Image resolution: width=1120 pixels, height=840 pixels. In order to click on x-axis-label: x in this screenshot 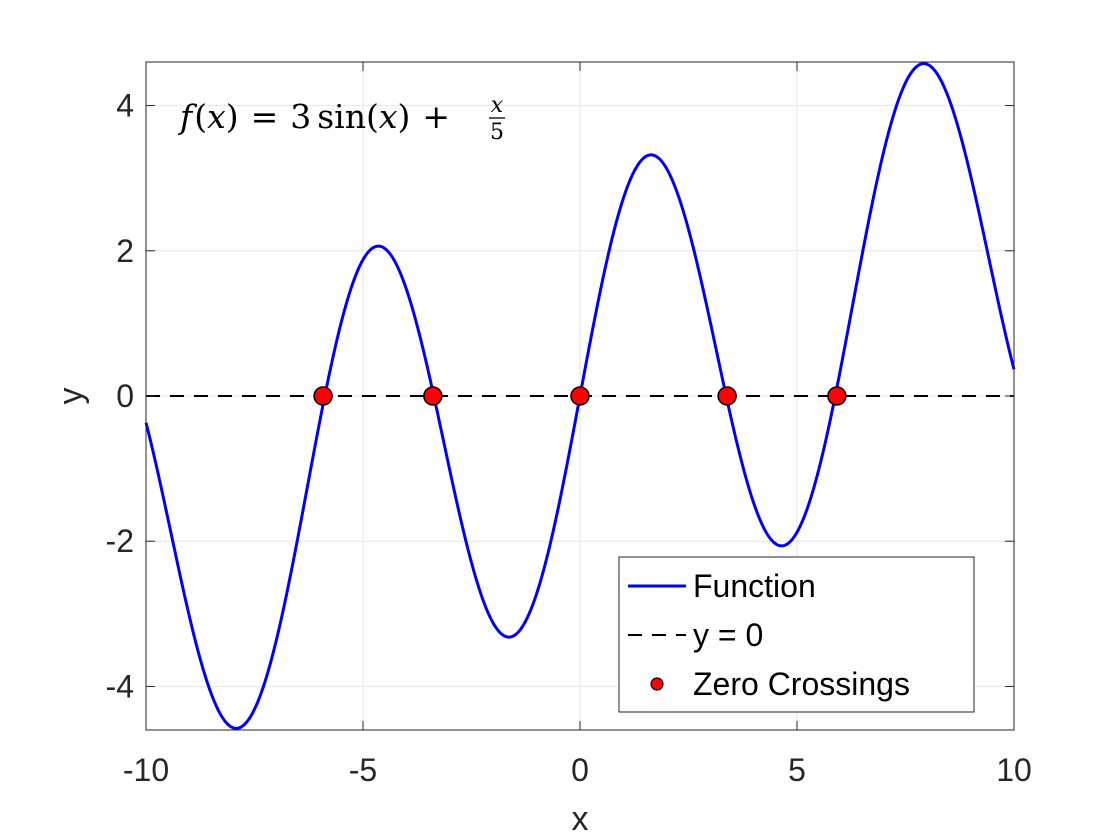, I will do `click(580, 819)`.